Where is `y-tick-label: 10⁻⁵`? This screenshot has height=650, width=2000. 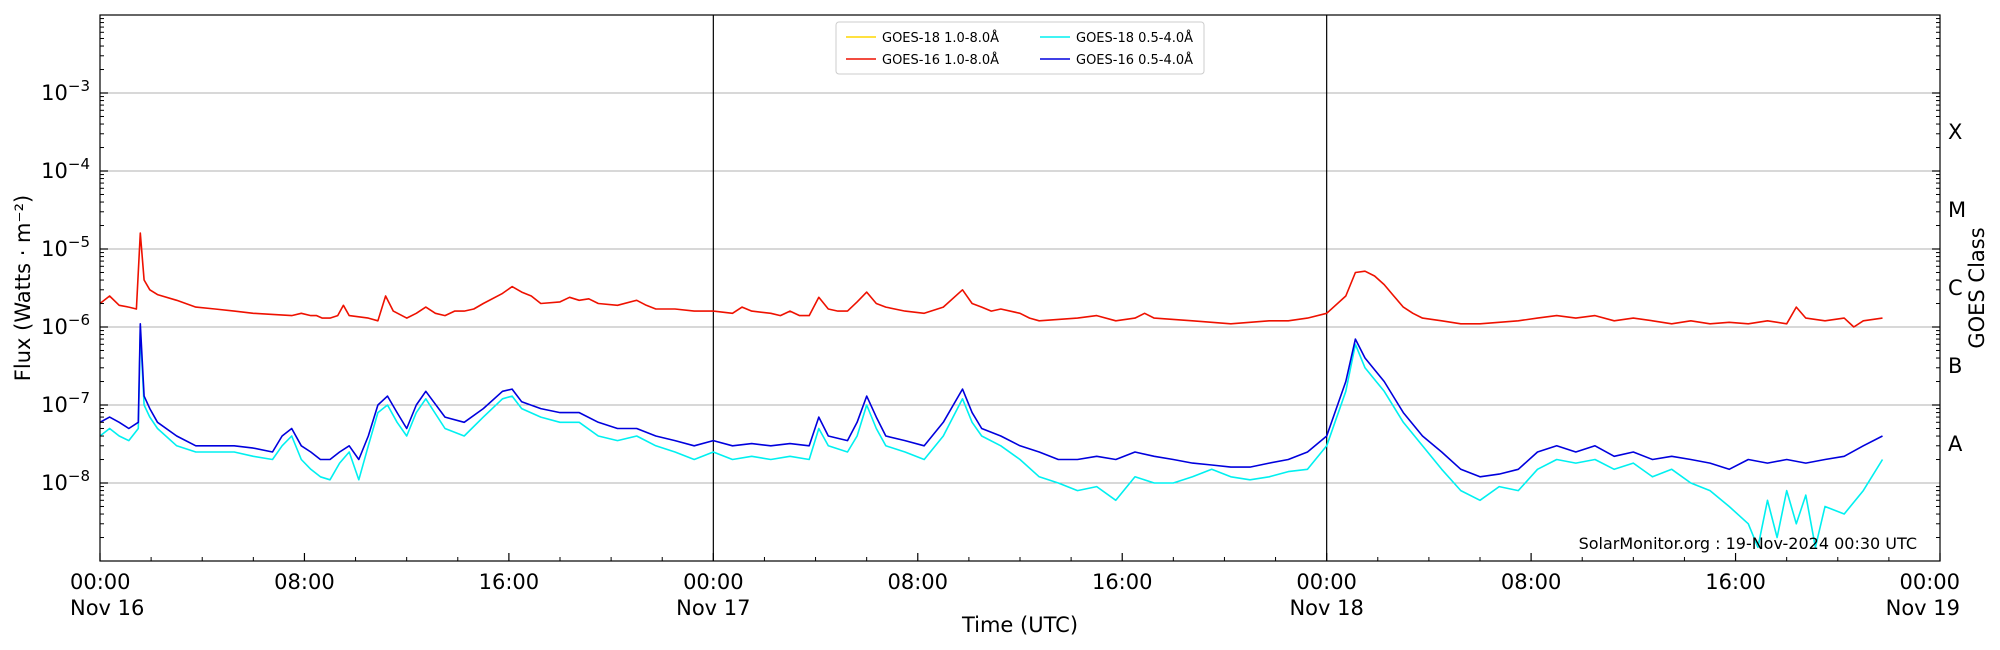 y-tick-label: 10⁻⁵ is located at coordinates (65, 247).